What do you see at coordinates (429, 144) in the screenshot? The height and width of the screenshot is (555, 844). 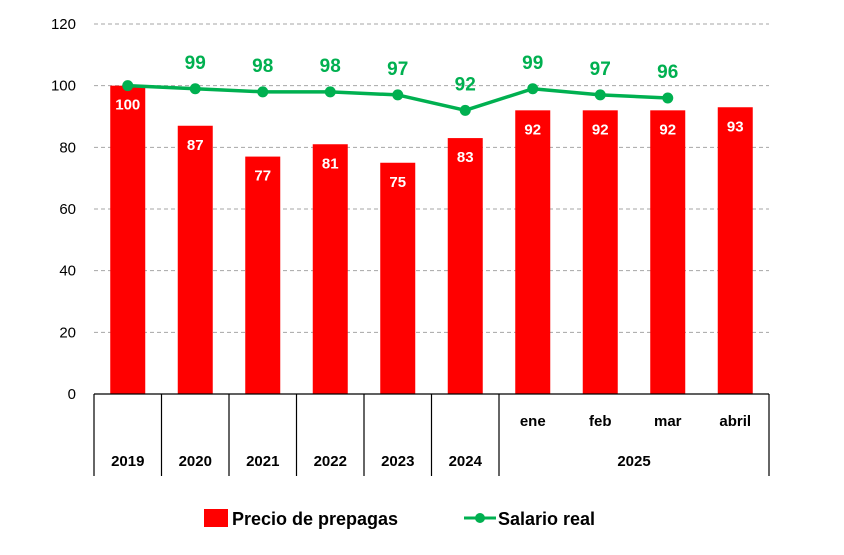 I see `bar-data-labels: 100 87 77 81 75 83 92 92 92 93` at bounding box center [429, 144].